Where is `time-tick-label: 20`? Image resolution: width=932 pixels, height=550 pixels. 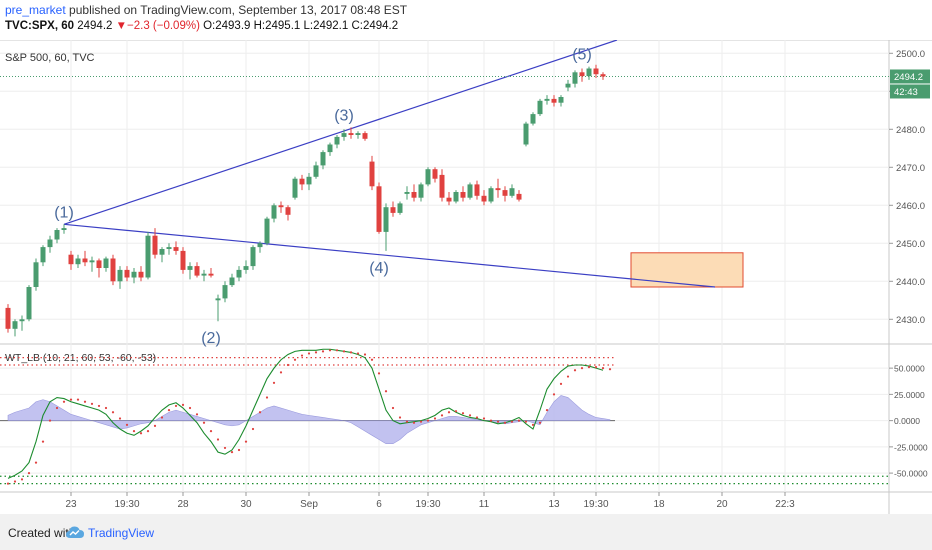
time-tick-label: 20 is located at coordinates (722, 504).